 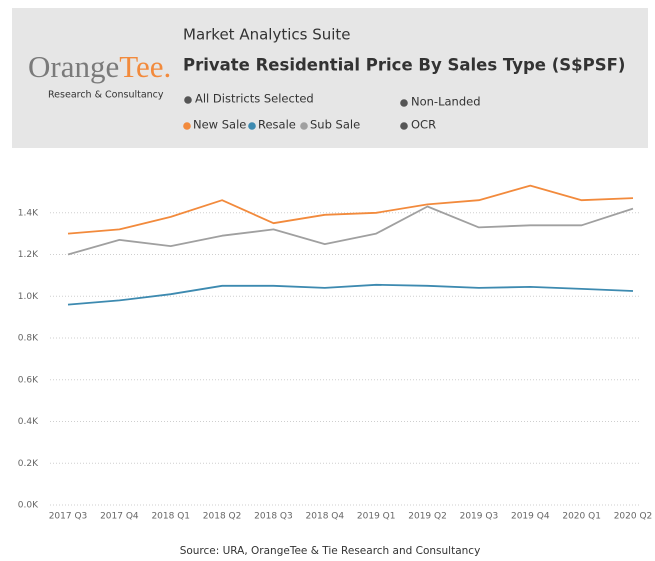 I want to click on y-tick-label: 1.2K, so click(x=28, y=255).